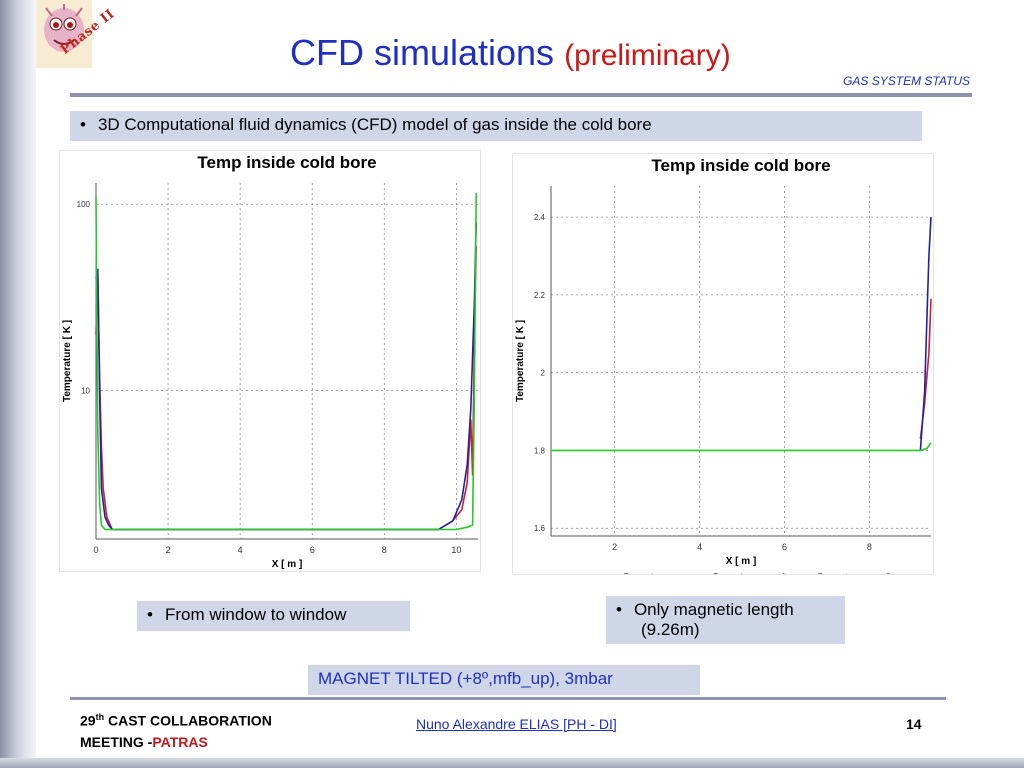  What do you see at coordinates (95, 550) in the screenshot?
I see `x-tick-label: 0` at bounding box center [95, 550].